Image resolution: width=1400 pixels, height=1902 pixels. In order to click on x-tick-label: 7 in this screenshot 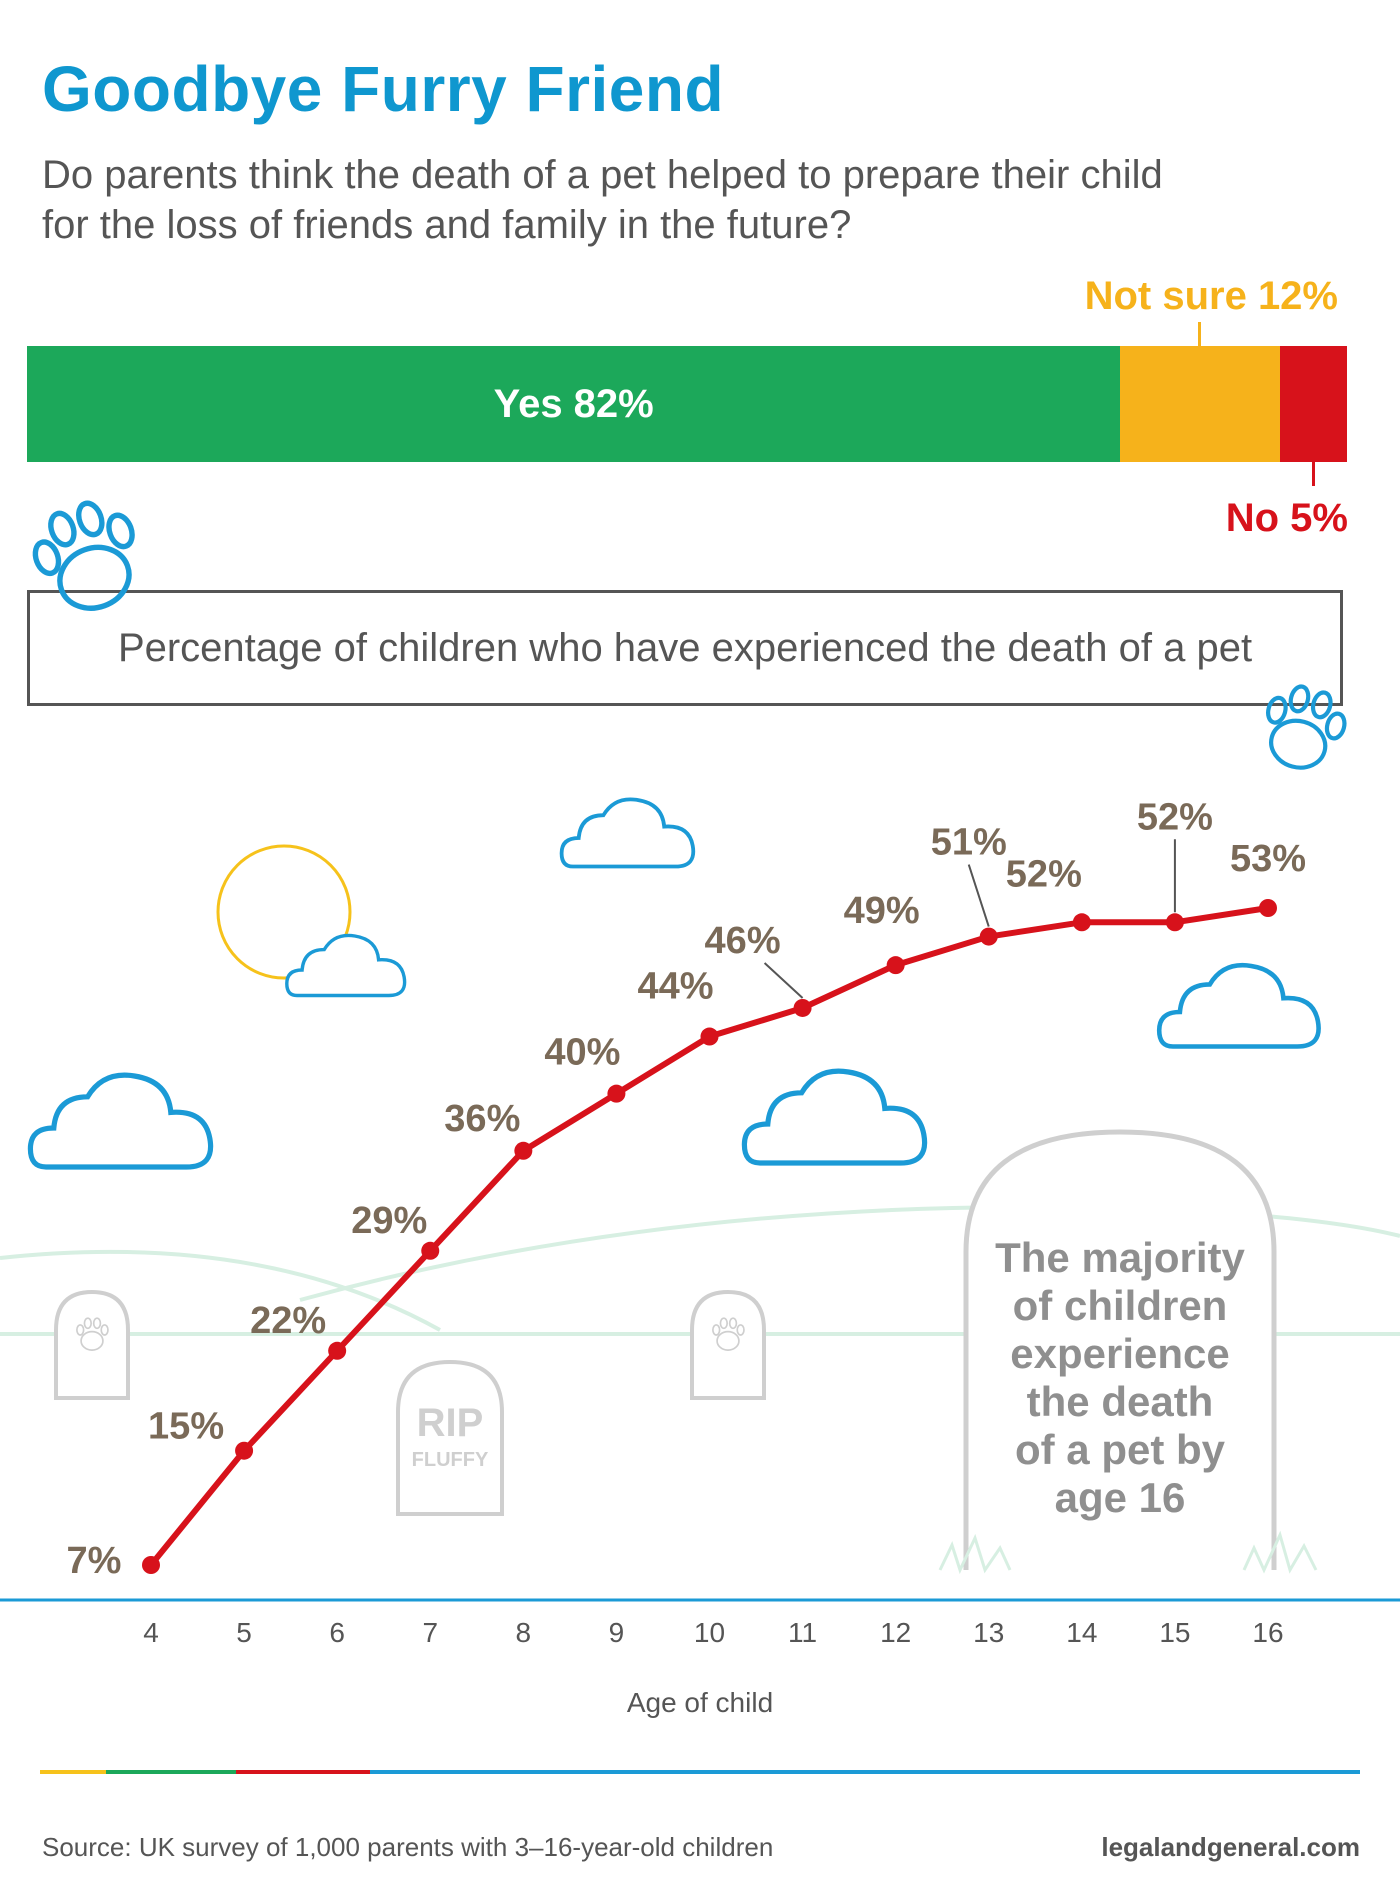, I will do `click(430, 1632)`.